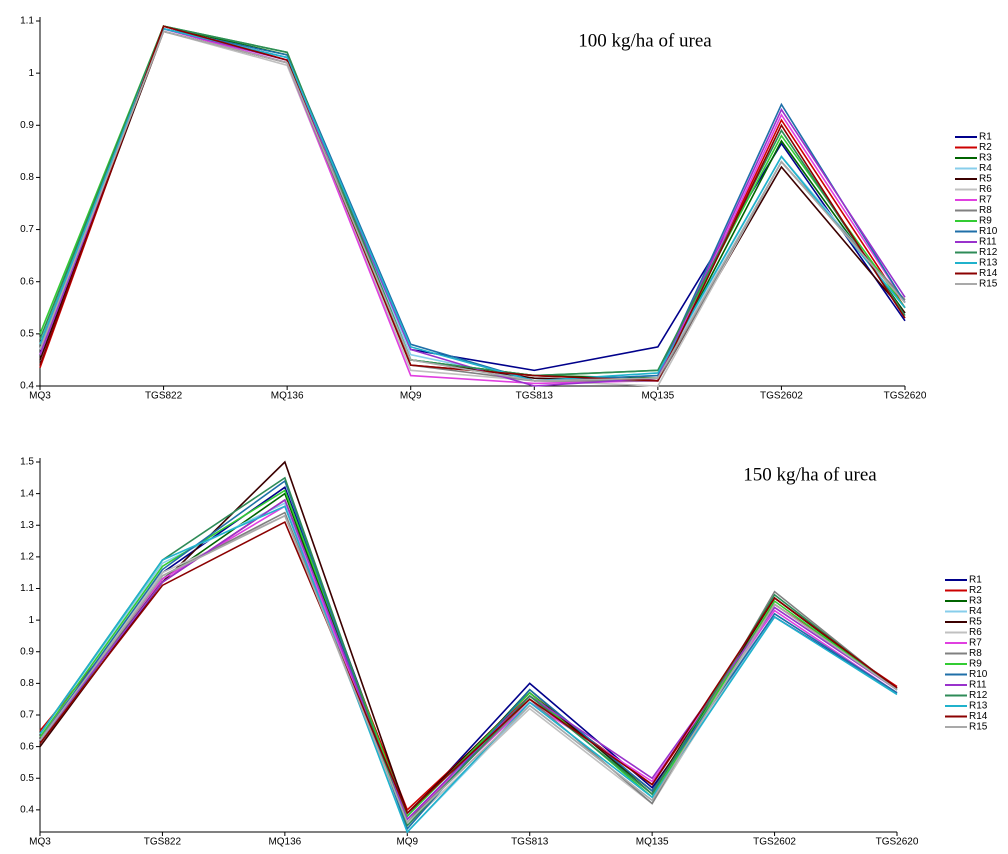  I want to click on y-tick-label: 1.3, so click(27, 525).